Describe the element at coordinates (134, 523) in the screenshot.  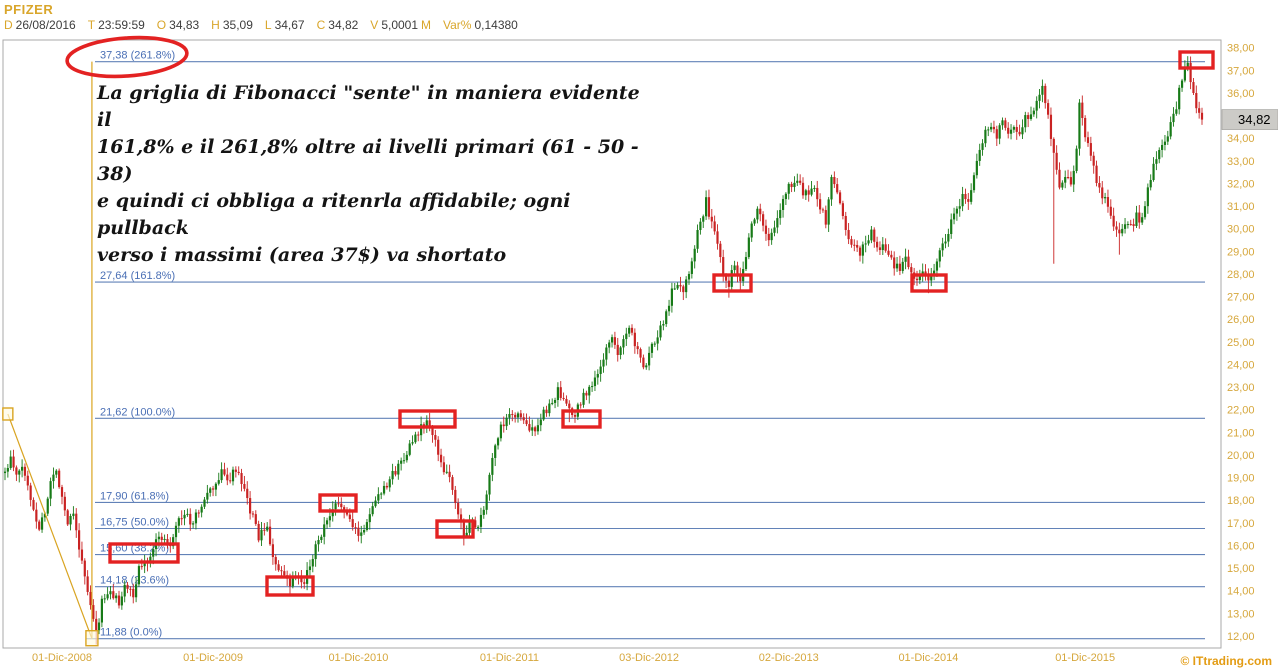
I see `fib-label-50.0%: 16,75 (50.0%)` at that location.